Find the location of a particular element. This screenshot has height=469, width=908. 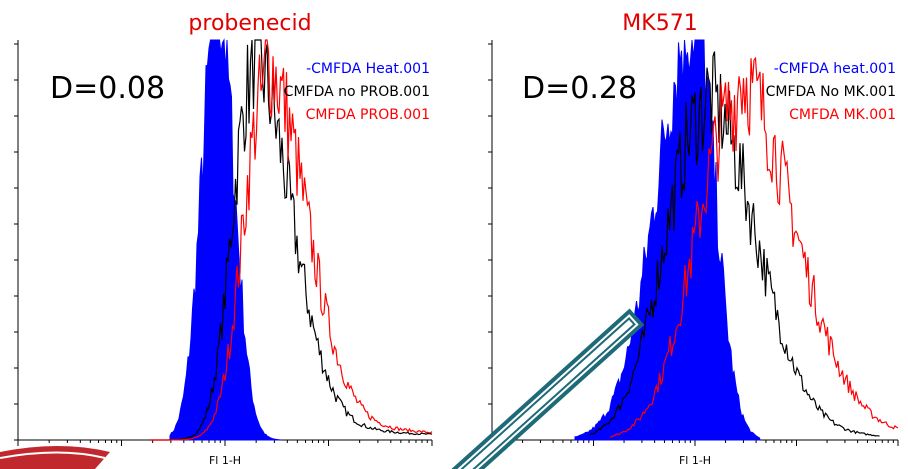

legend-entry: -CMFDA Heat.001 is located at coordinates (368, 69).